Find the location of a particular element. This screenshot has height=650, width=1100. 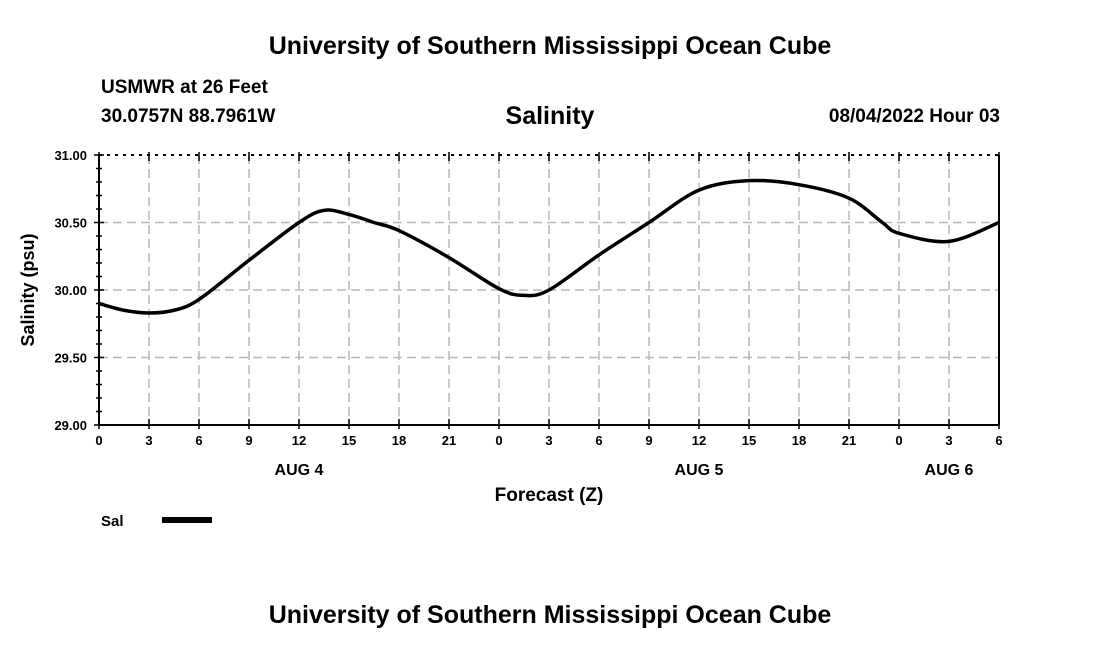

forecast-date: 08/04/2022 Hour 03 is located at coordinates (914, 116).